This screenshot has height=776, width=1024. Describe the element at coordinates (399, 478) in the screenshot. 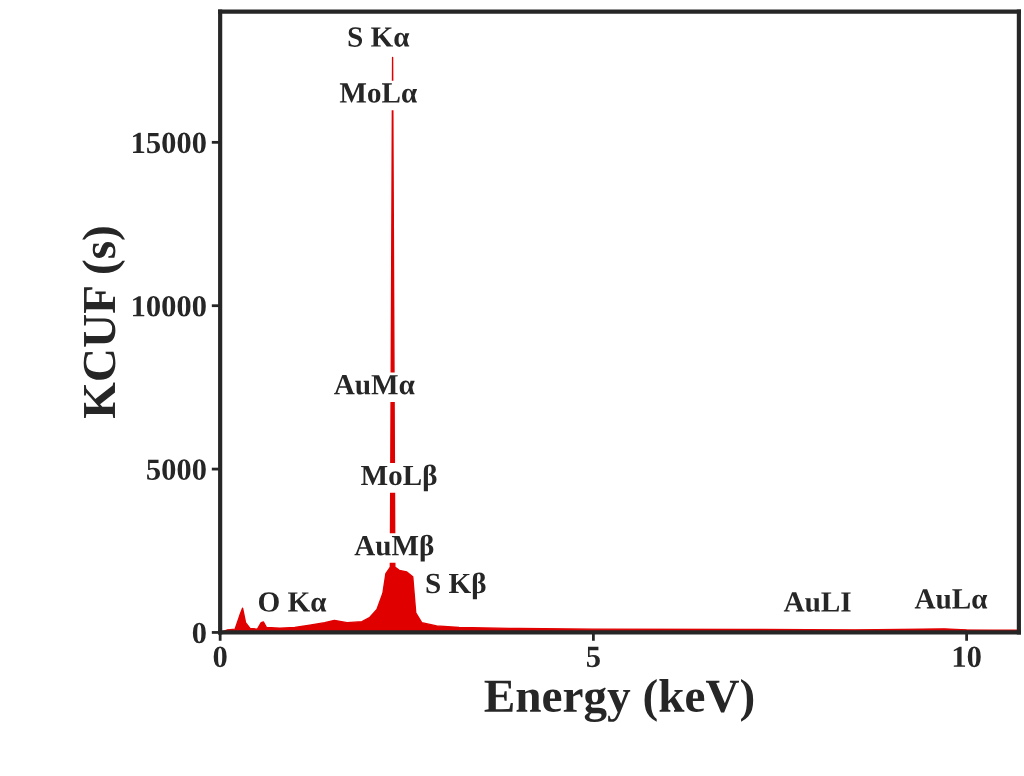

I see `annotation: MoLβ` at that location.